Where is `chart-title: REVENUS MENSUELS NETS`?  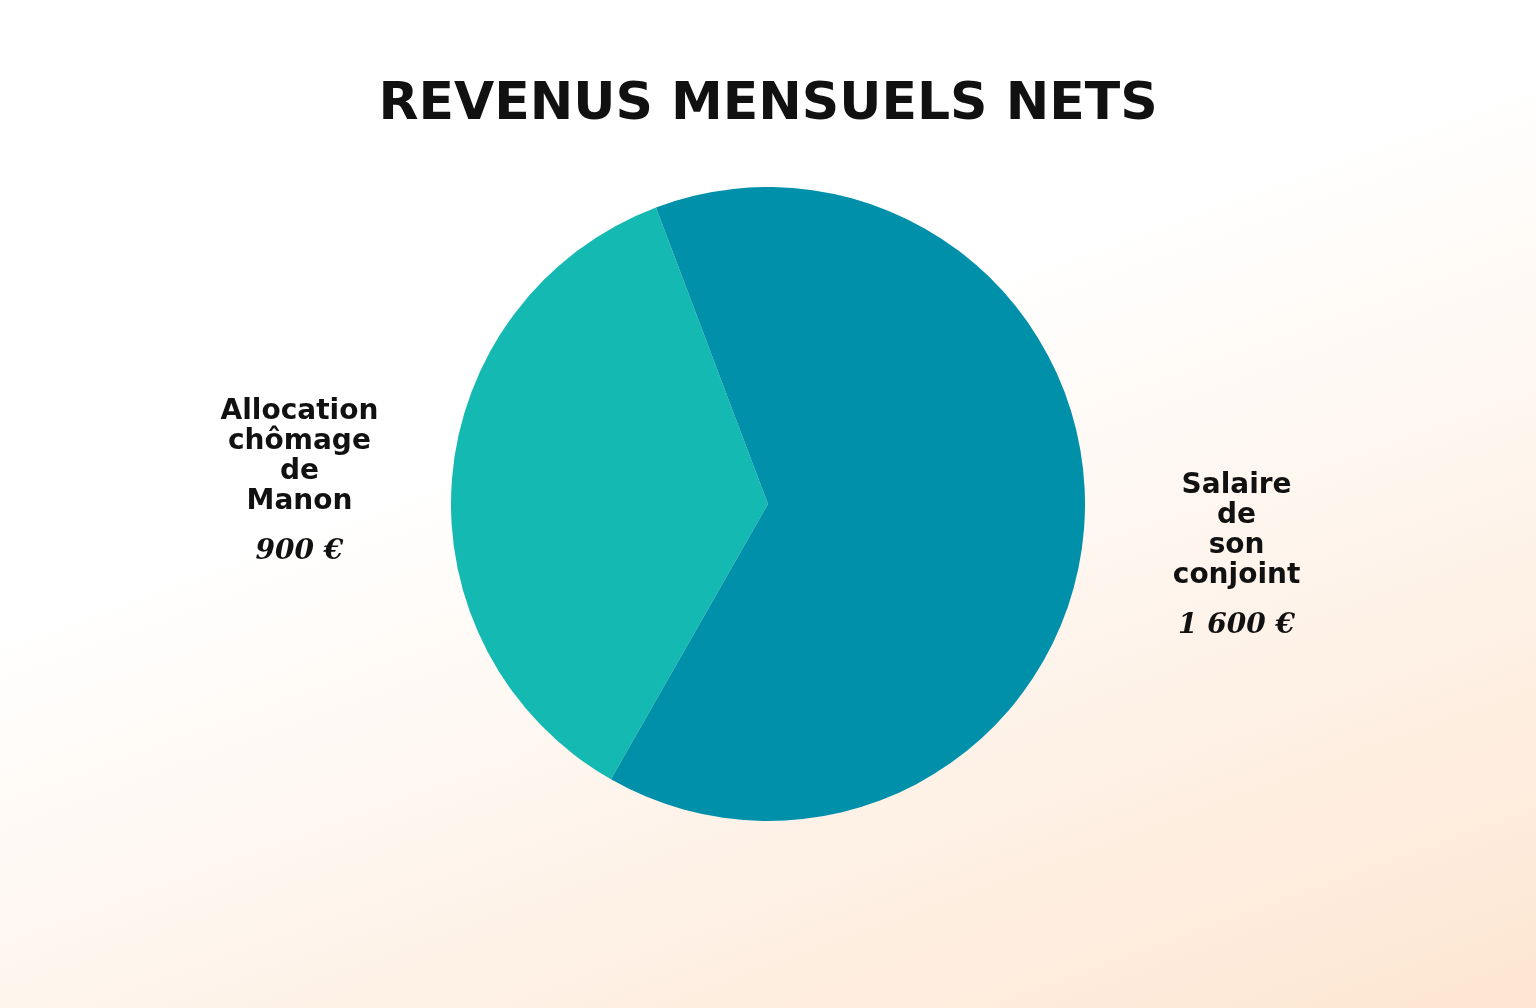 chart-title: REVENUS MENSUELS NETS is located at coordinates (768, 101).